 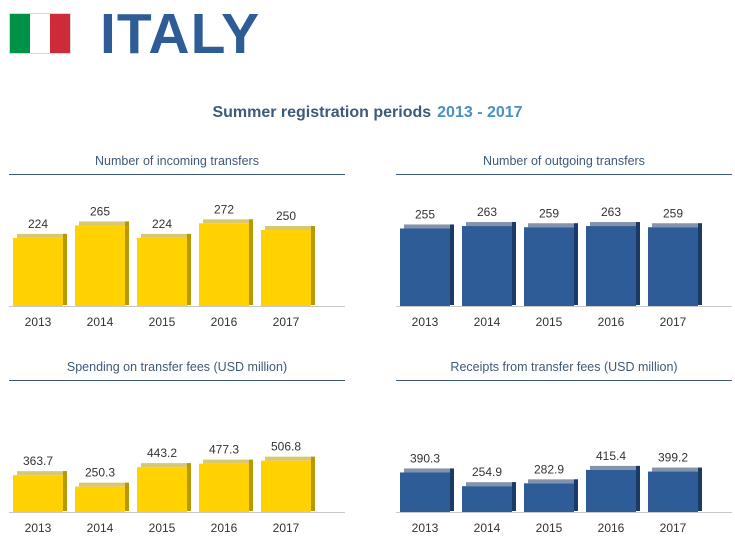 What do you see at coordinates (564, 161) in the screenshot?
I see `chart-title: Number of outgoing transfers` at bounding box center [564, 161].